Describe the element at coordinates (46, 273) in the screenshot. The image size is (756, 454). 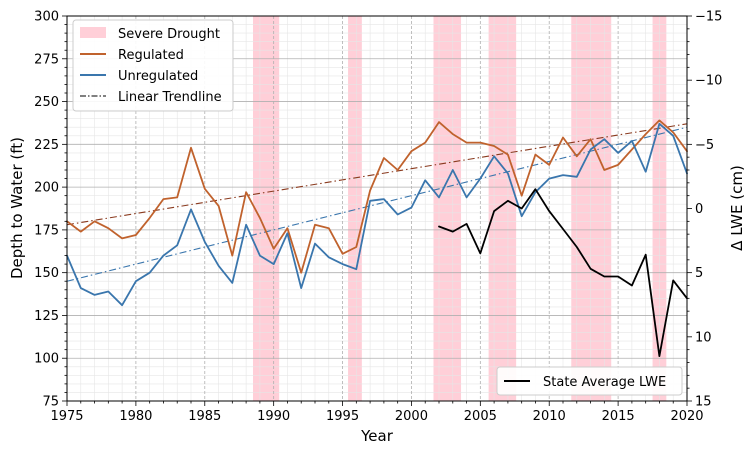
I see `y-left-tick-label: 150` at that location.